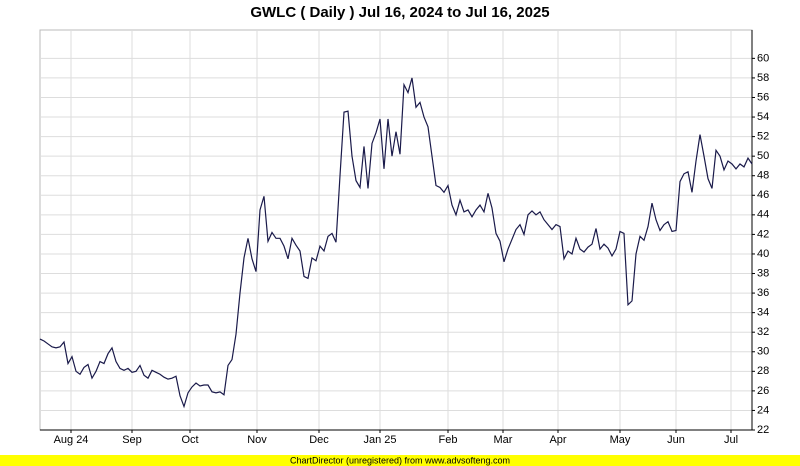 The width and height of the screenshot is (800, 466). I want to click on y-tick-label: 42, so click(763, 234).